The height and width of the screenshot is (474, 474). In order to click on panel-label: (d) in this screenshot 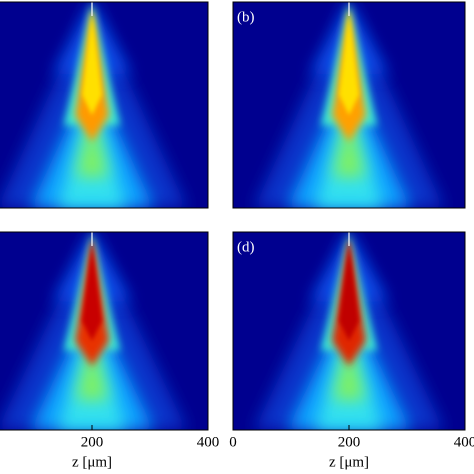, I will do `click(246, 247)`.